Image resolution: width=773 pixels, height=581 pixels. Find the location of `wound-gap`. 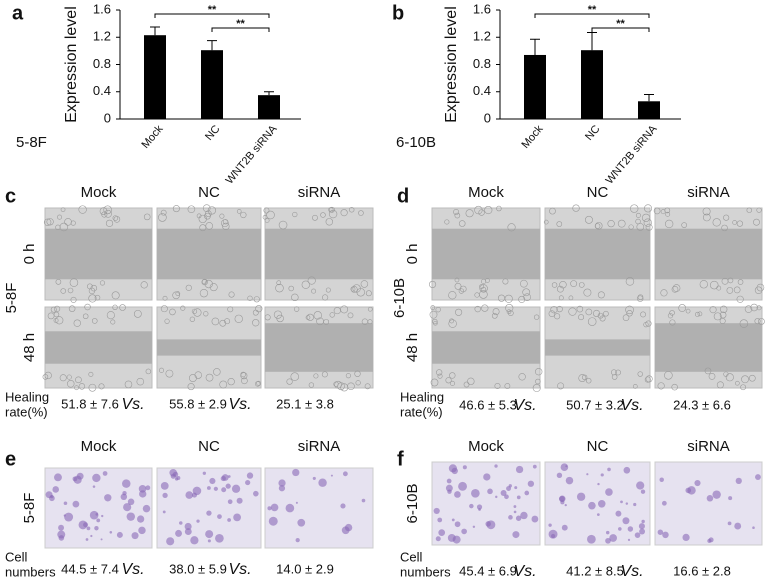

wound-gap is located at coordinates (597, 347).